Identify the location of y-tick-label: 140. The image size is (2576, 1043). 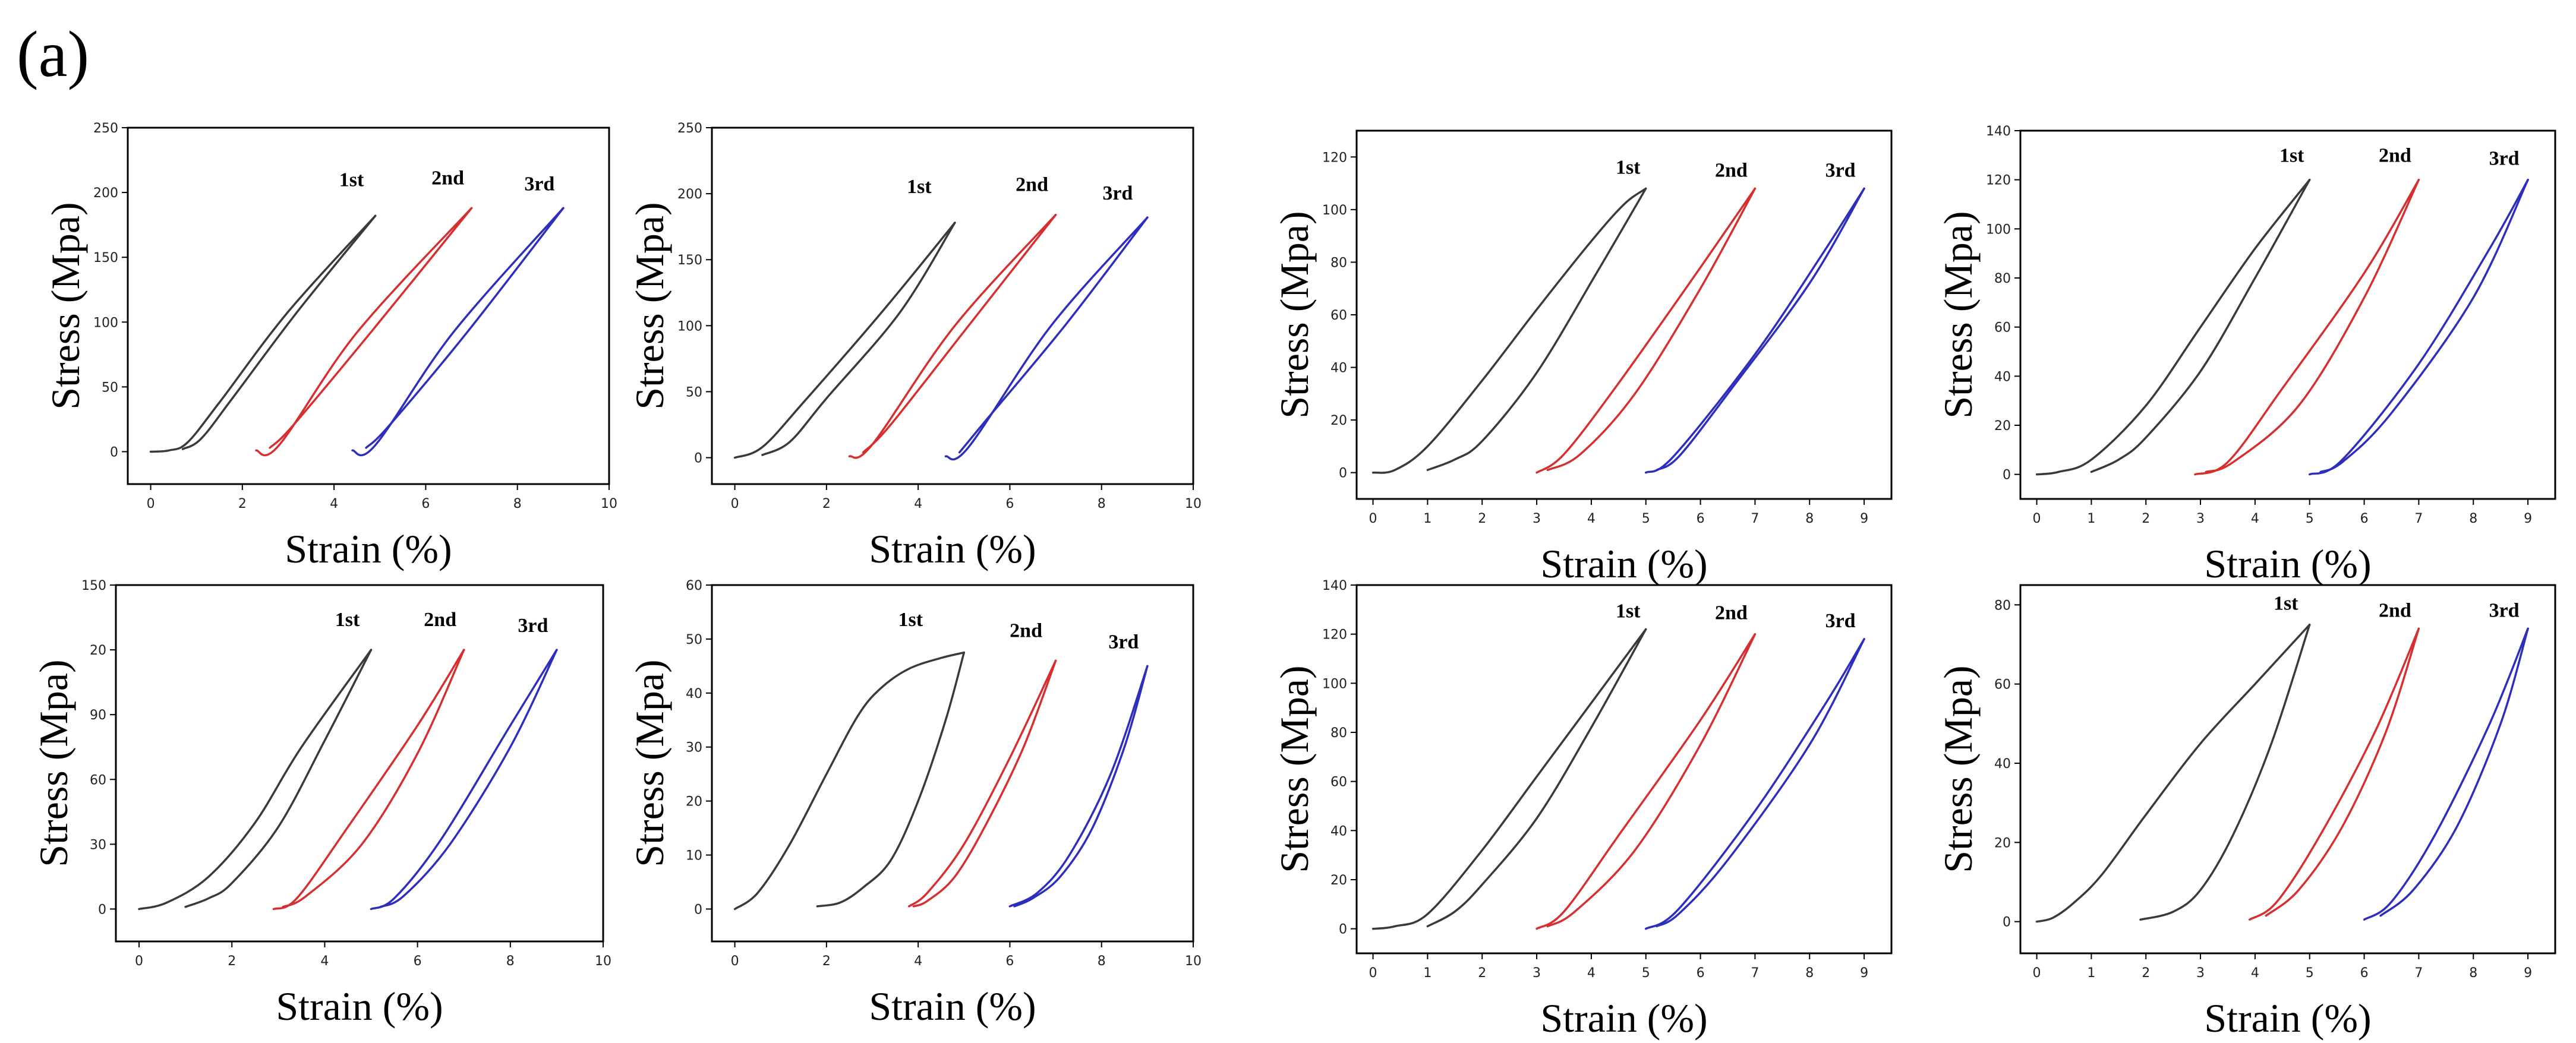
(1335, 586).